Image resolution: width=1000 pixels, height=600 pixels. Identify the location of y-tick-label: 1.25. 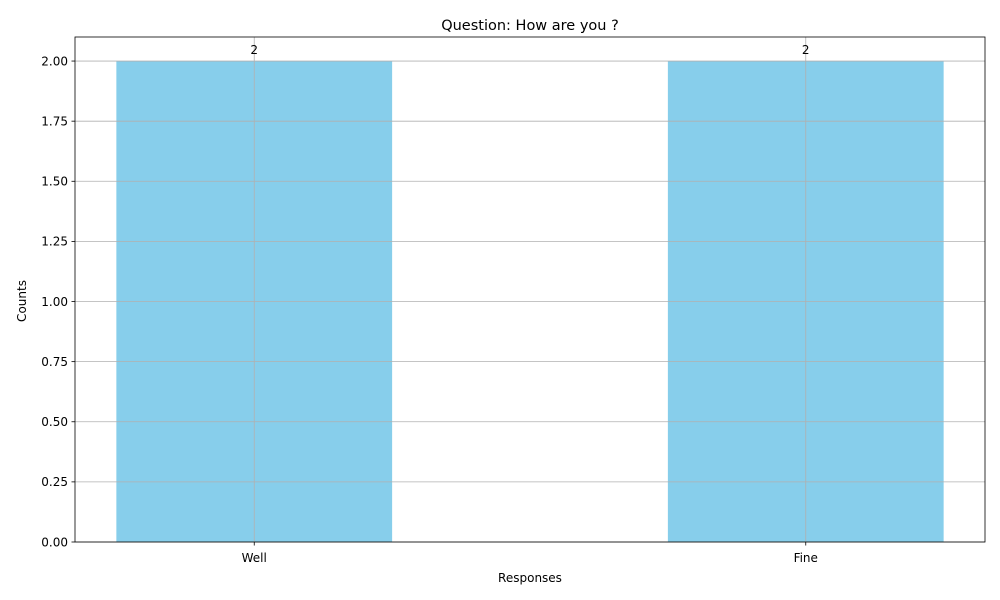
(54, 242).